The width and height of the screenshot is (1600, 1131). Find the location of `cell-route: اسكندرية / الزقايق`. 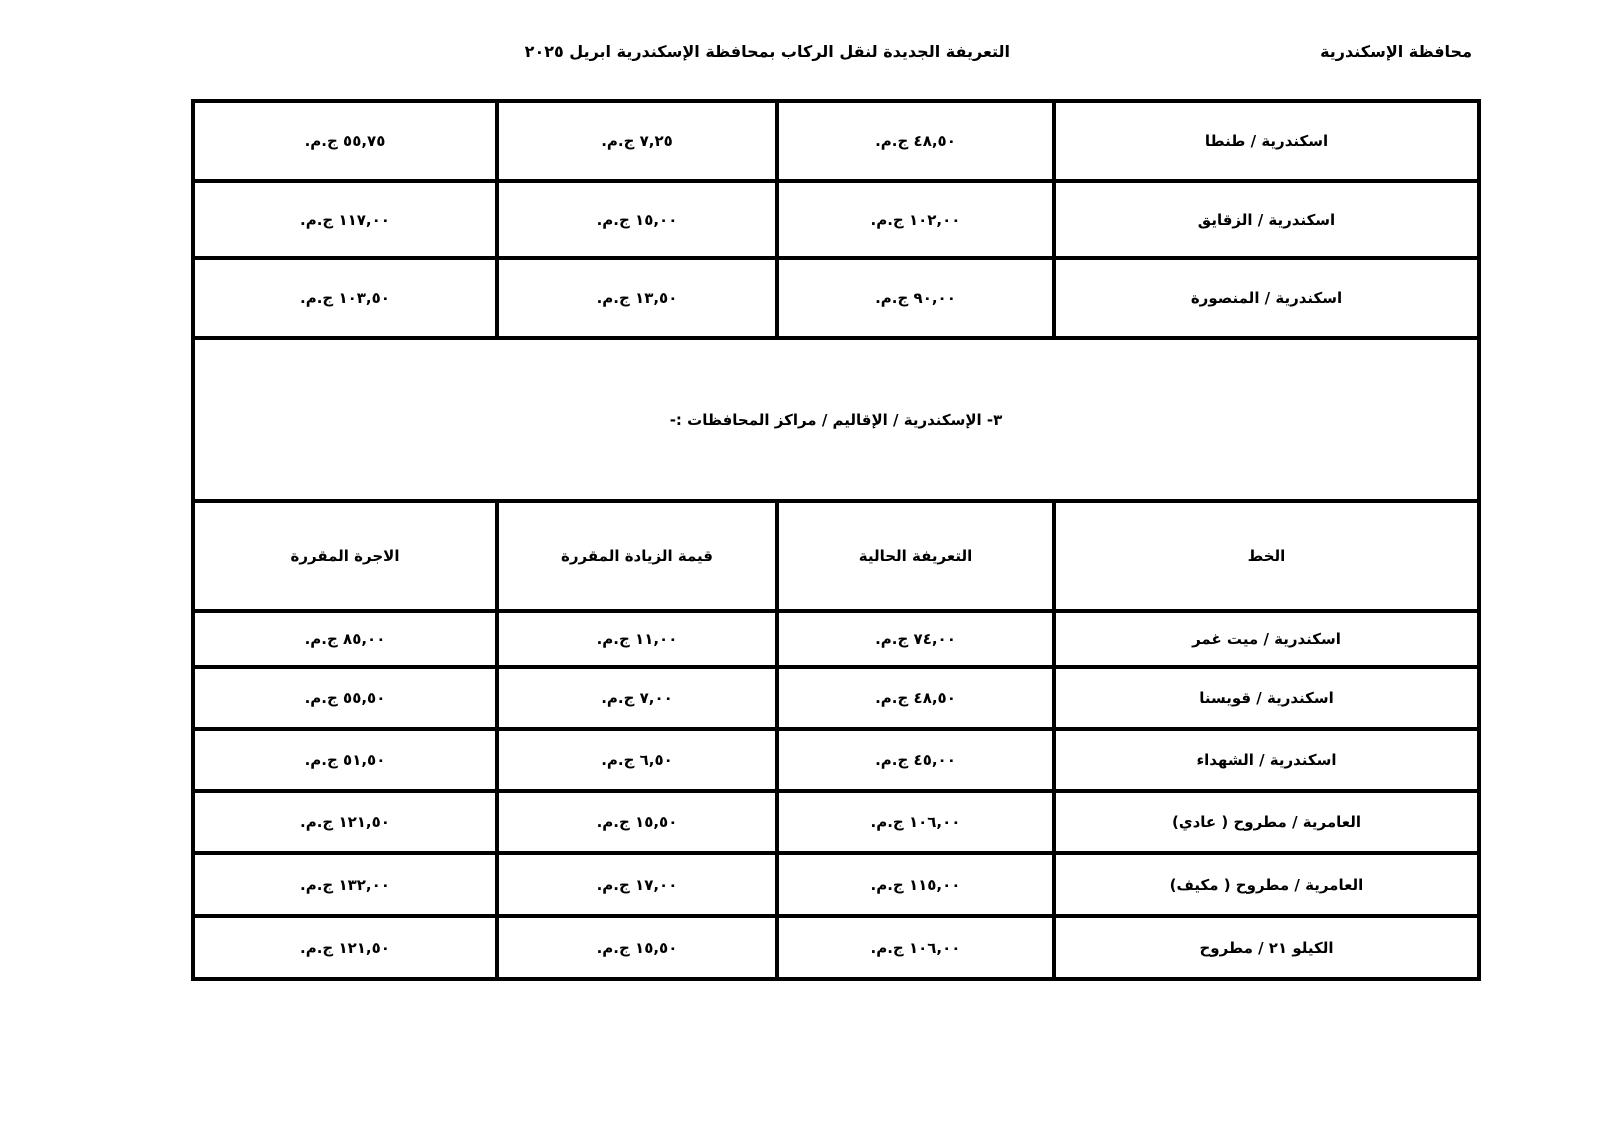

cell-route: اسكندرية / الزقايق is located at coordinates (1266, 219).